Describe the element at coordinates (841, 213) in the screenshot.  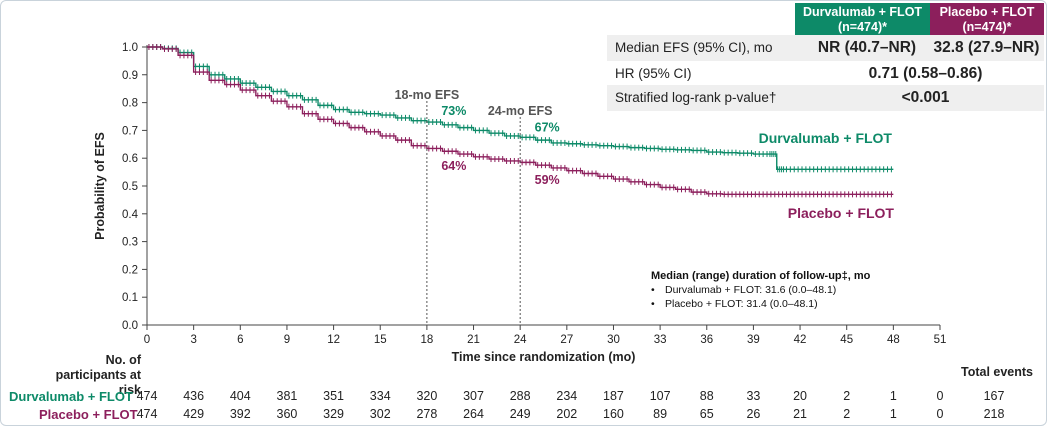
I see `placebo-curve-label: Placebo + FLOT` at that location.